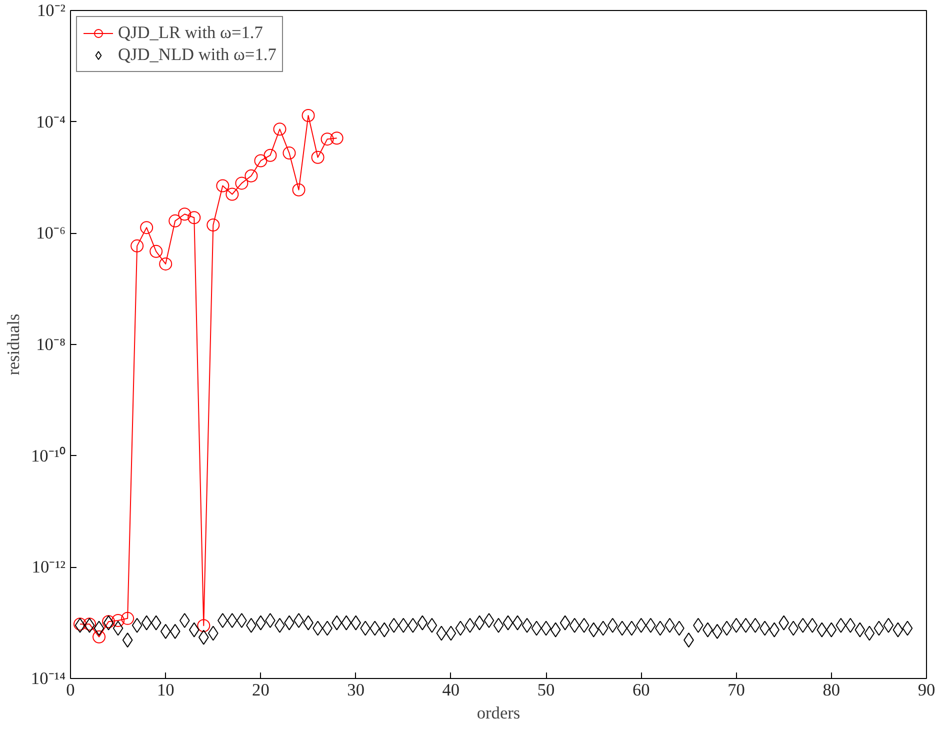 The width and height of the screenshot is (946, 731). What do you see at coordinates (355, 690) in the screenshot?
I see `x-tick-label: 30` at bounding box center [355, 690].